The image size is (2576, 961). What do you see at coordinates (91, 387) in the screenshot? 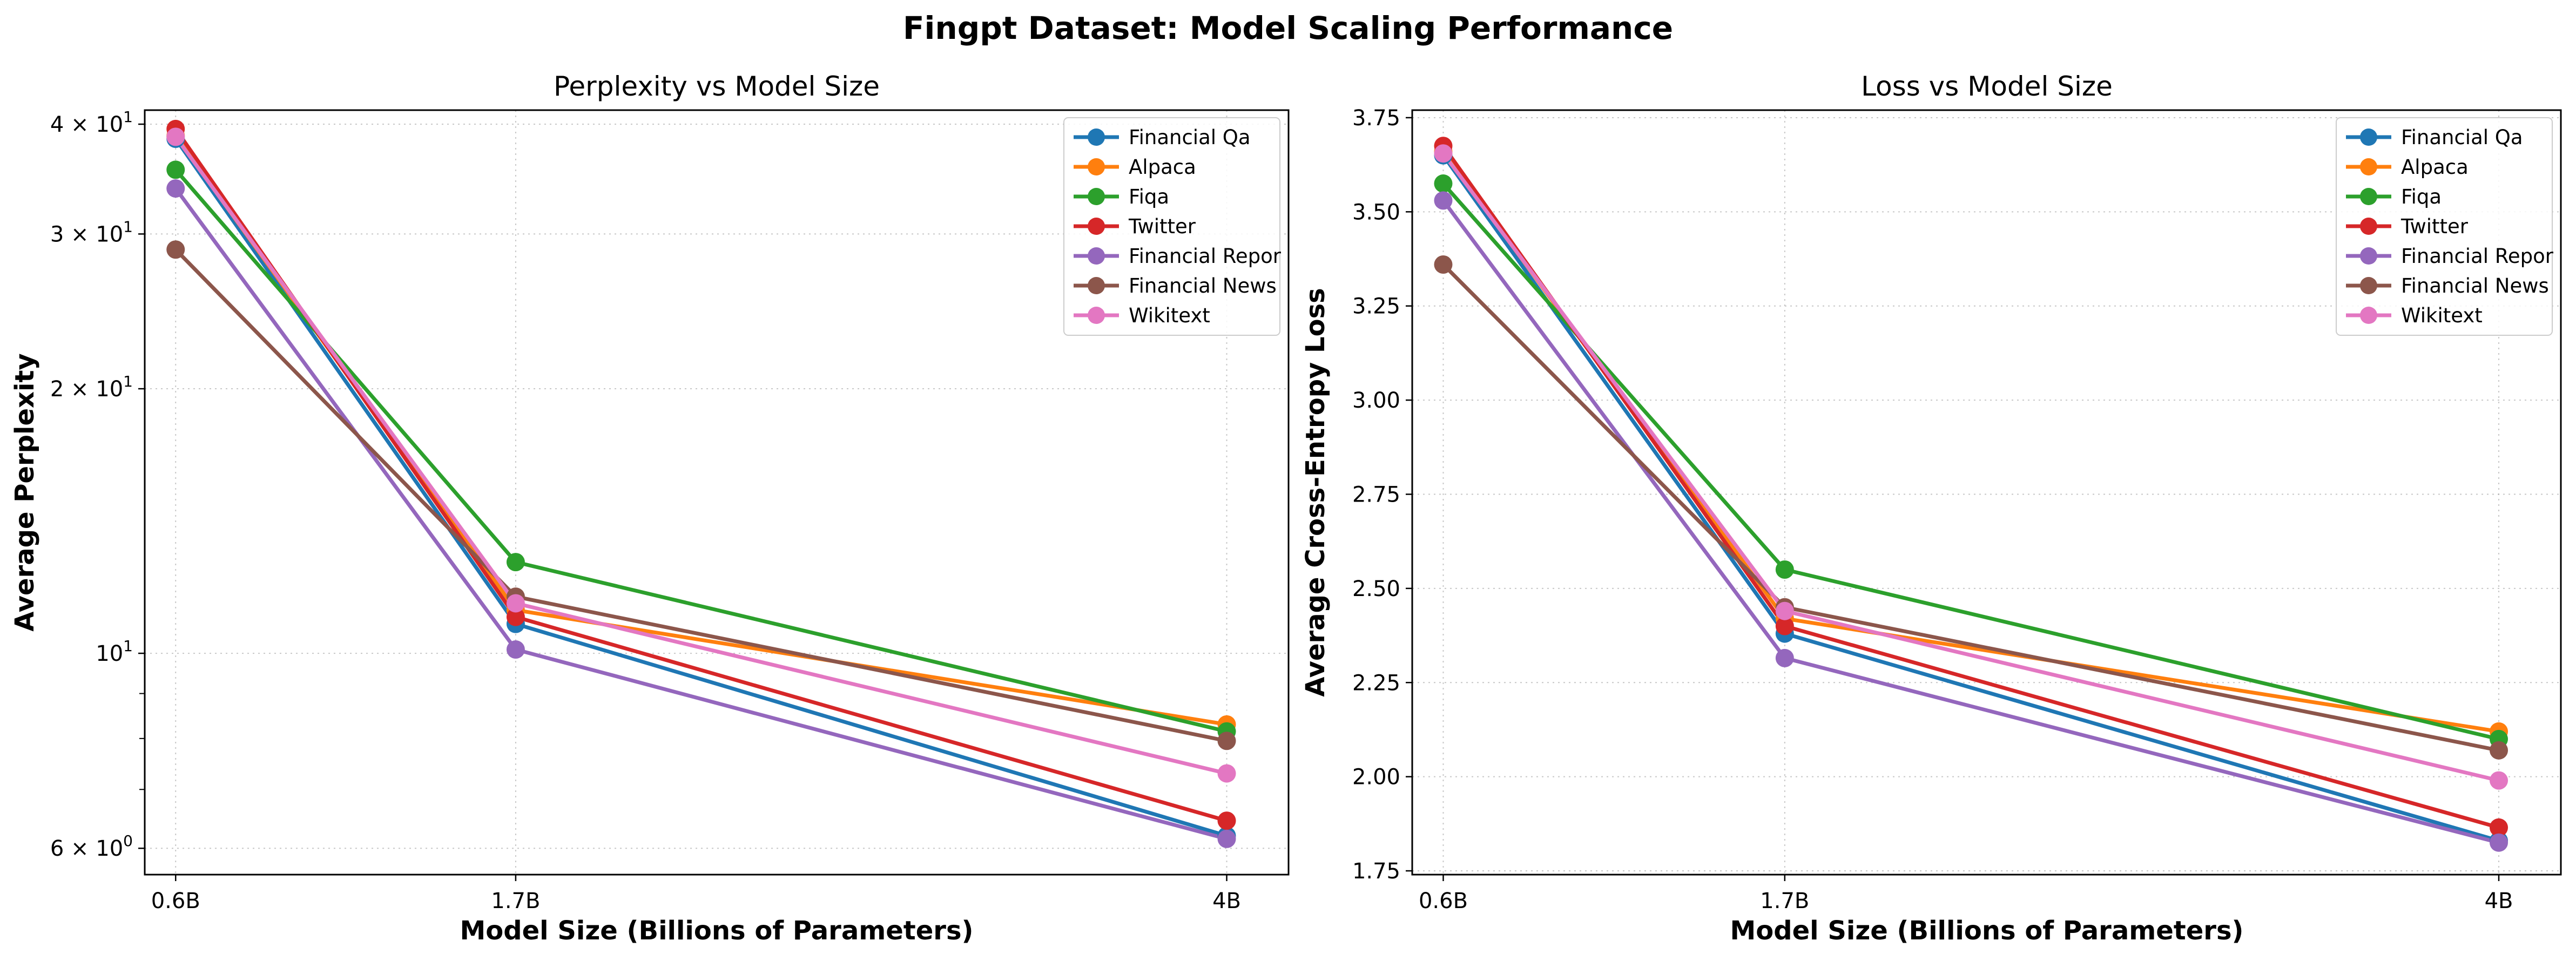
I see `y-tick-label: 2 × 10¹` at bounding box center [91, 387].